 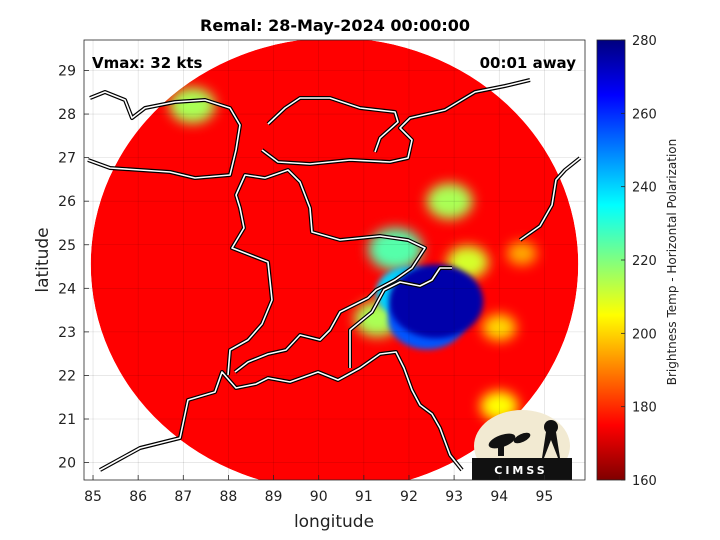 I want to click on x-tick-label: 87, so click(x=183, y=497).